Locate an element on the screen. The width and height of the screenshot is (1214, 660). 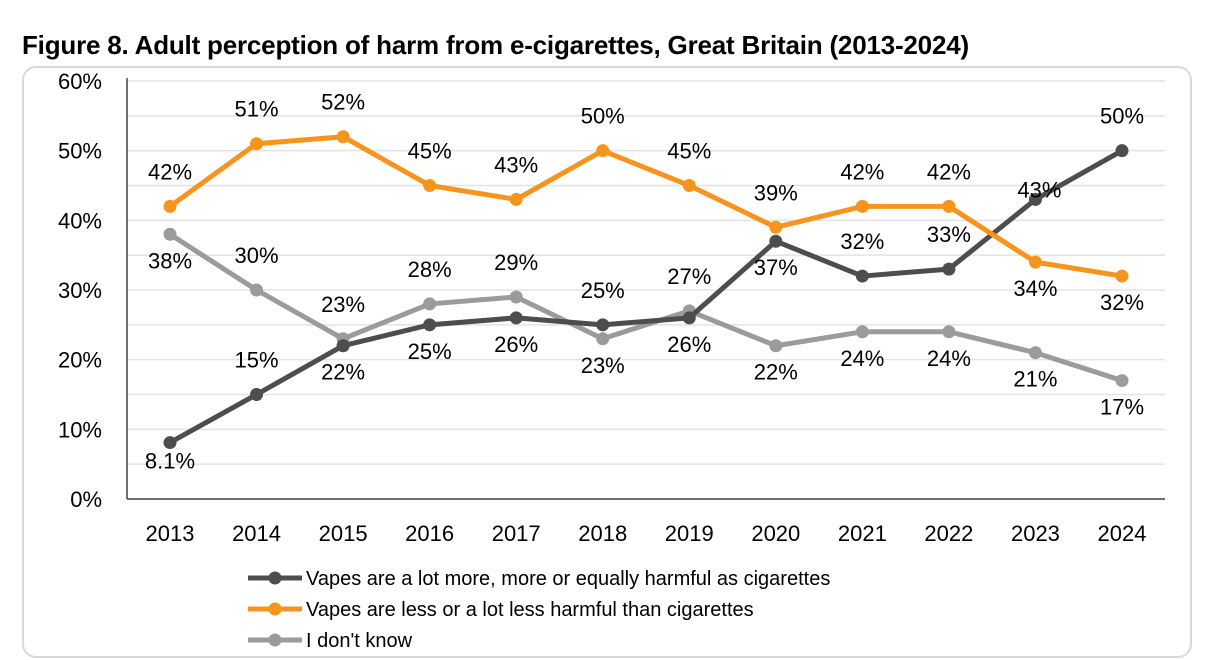
legend-label: I don't know is located at coordinates (359, 641).